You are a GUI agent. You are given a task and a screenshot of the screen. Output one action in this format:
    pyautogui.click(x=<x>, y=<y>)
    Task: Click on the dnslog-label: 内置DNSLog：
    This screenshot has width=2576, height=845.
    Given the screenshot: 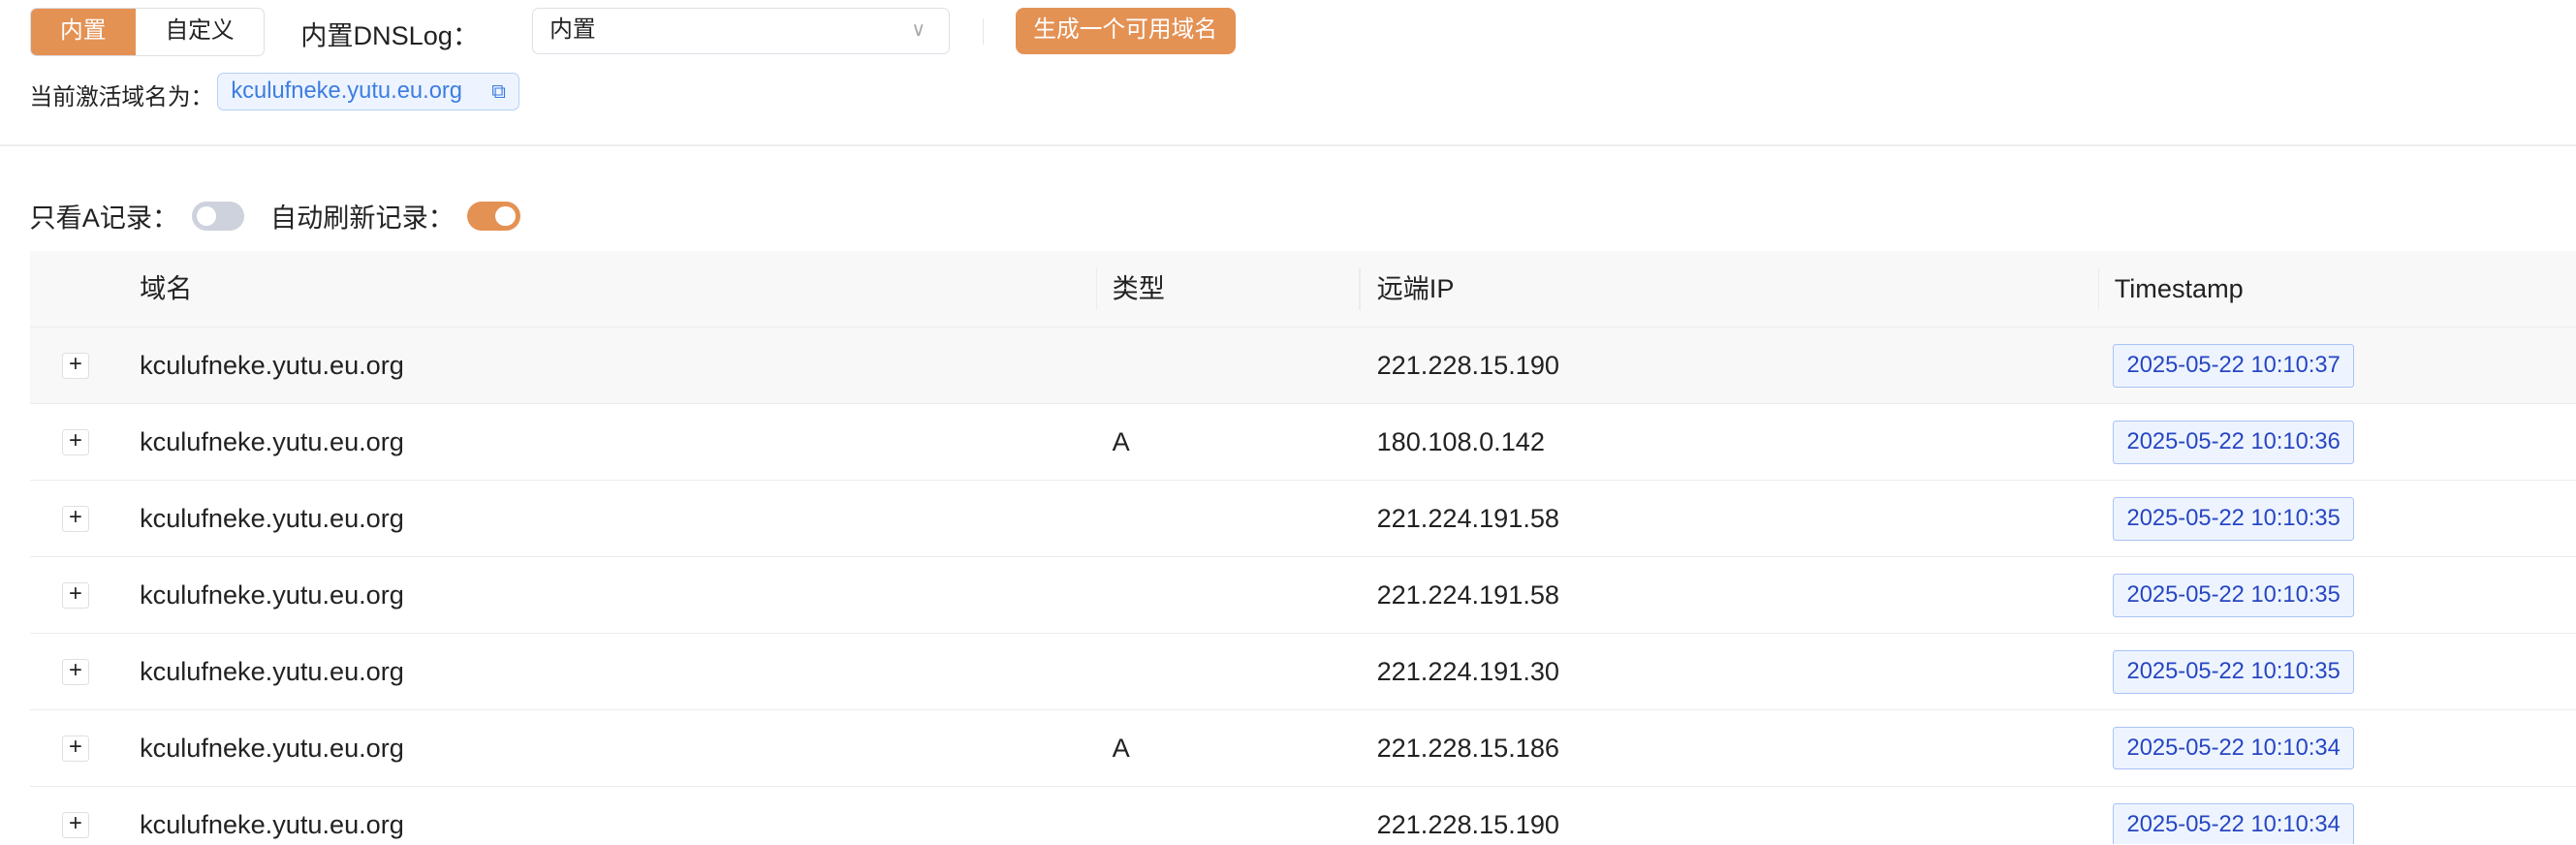 What is the action you would take?
    pyautogui.click(x=390, y=36)
    